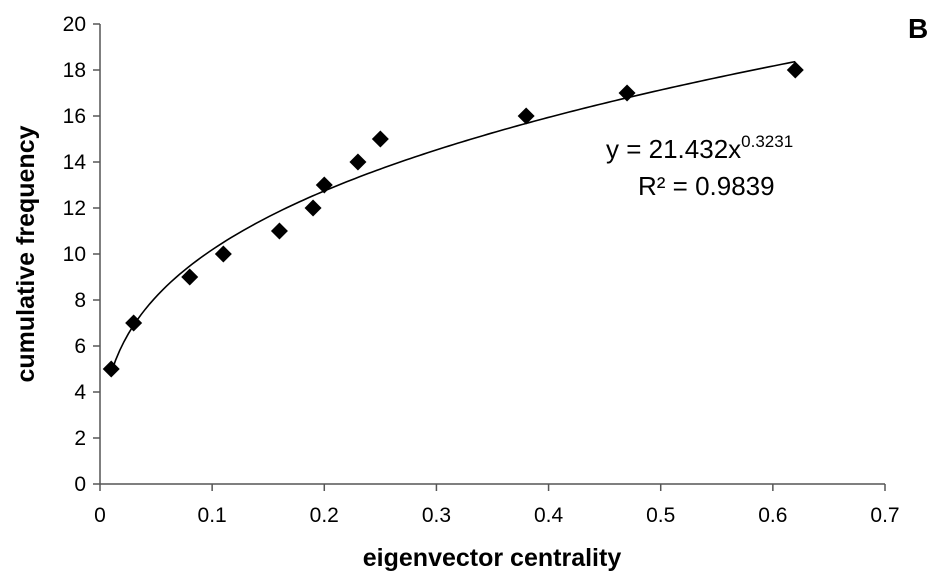  Describe the element at coordinates (80, 392) in the screenshot. I see `y-tick-label: 4` at that location.